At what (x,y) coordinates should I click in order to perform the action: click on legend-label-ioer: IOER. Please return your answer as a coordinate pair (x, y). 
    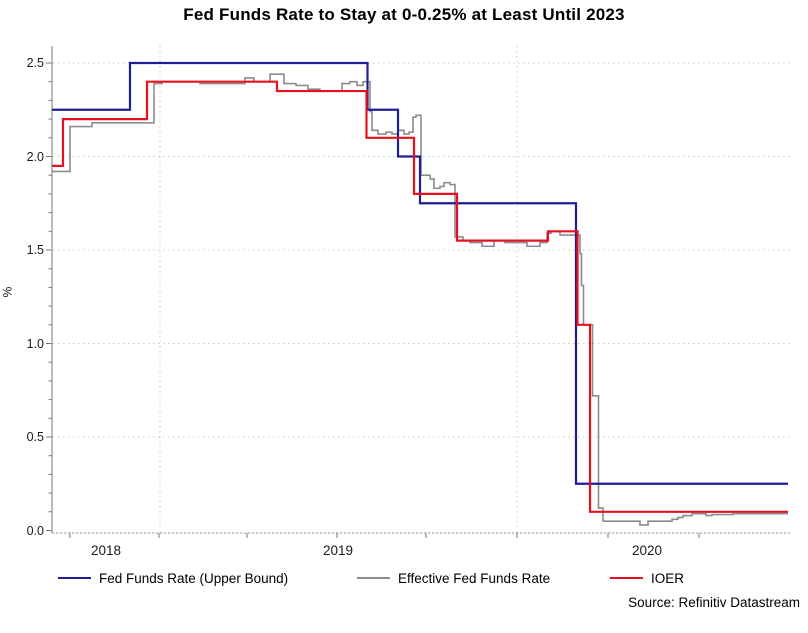
    Looking at the image, I should click on (668, 578).